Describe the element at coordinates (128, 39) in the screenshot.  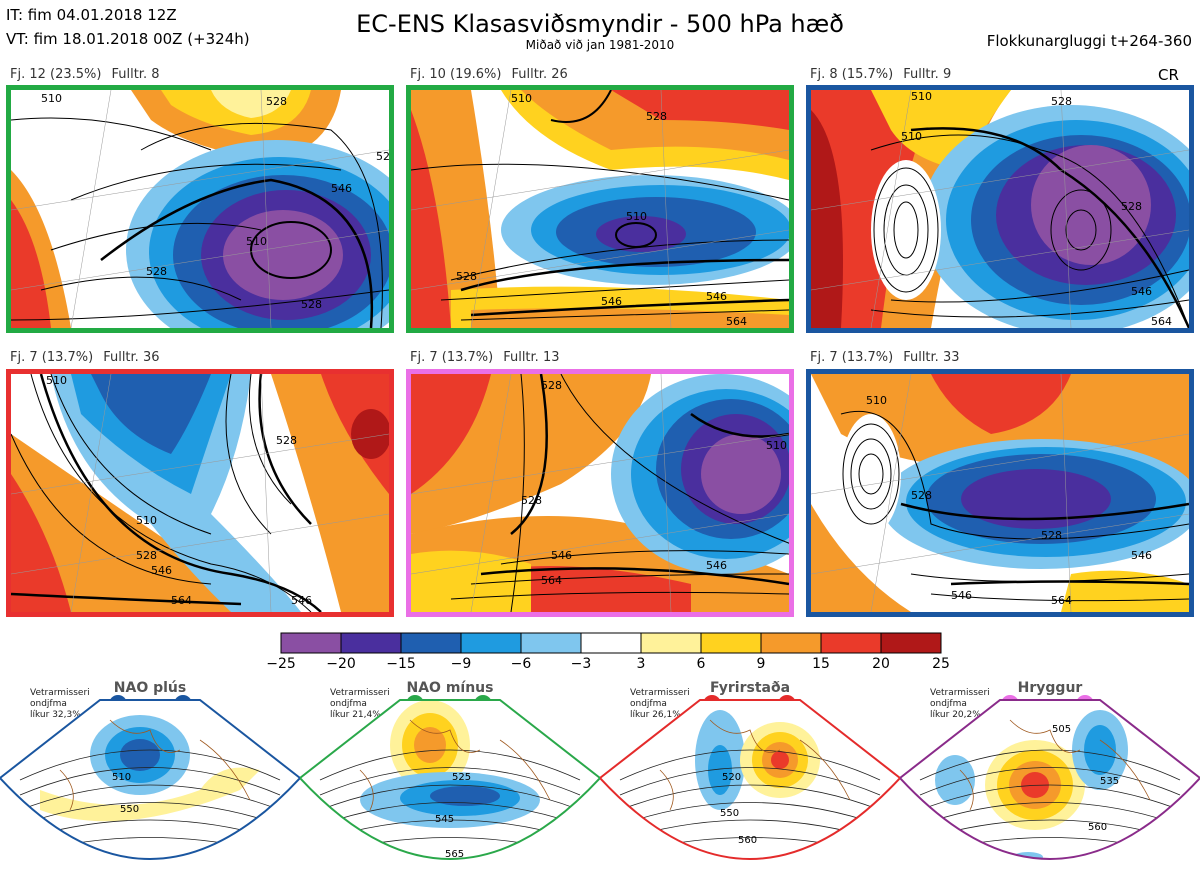
I see `valid-time: VT: fim 18.01.2018 00Z (+324h)` at that location.